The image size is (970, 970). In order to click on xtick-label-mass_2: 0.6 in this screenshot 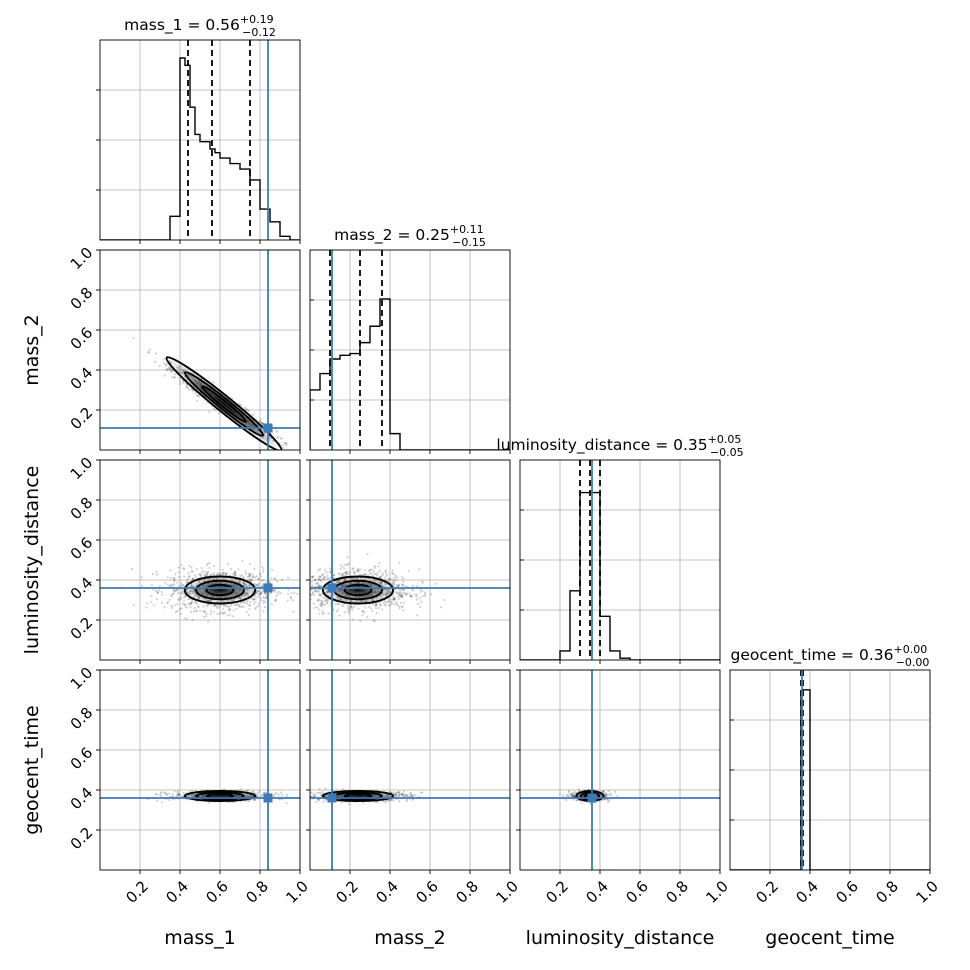, I will do `click(427, 892)`.